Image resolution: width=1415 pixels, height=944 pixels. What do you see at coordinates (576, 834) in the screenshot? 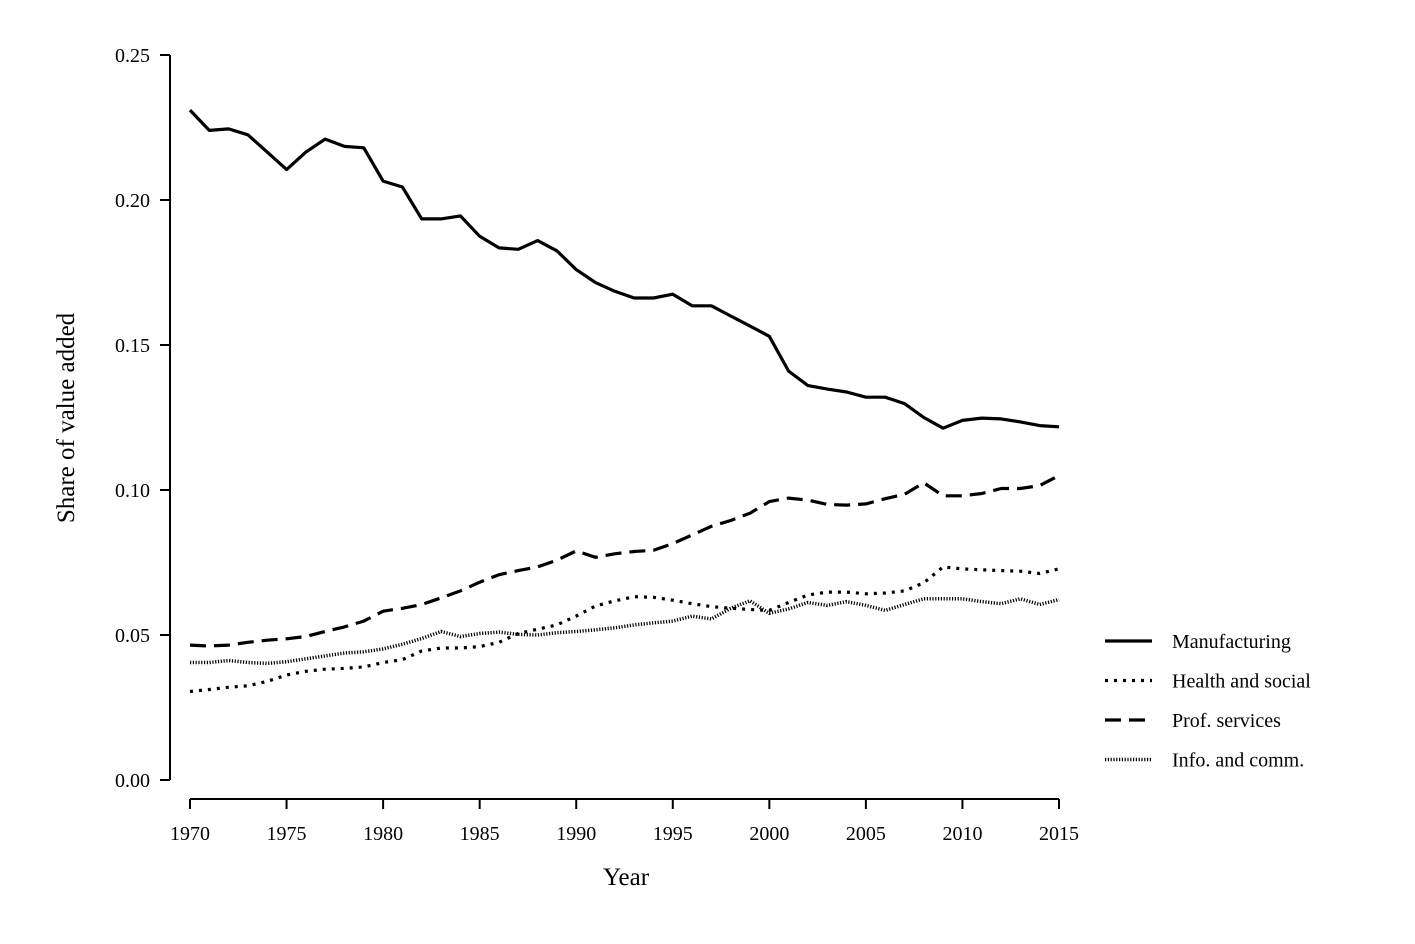
I see `x-tick-label: 1990` at bounding box center [576, 834].